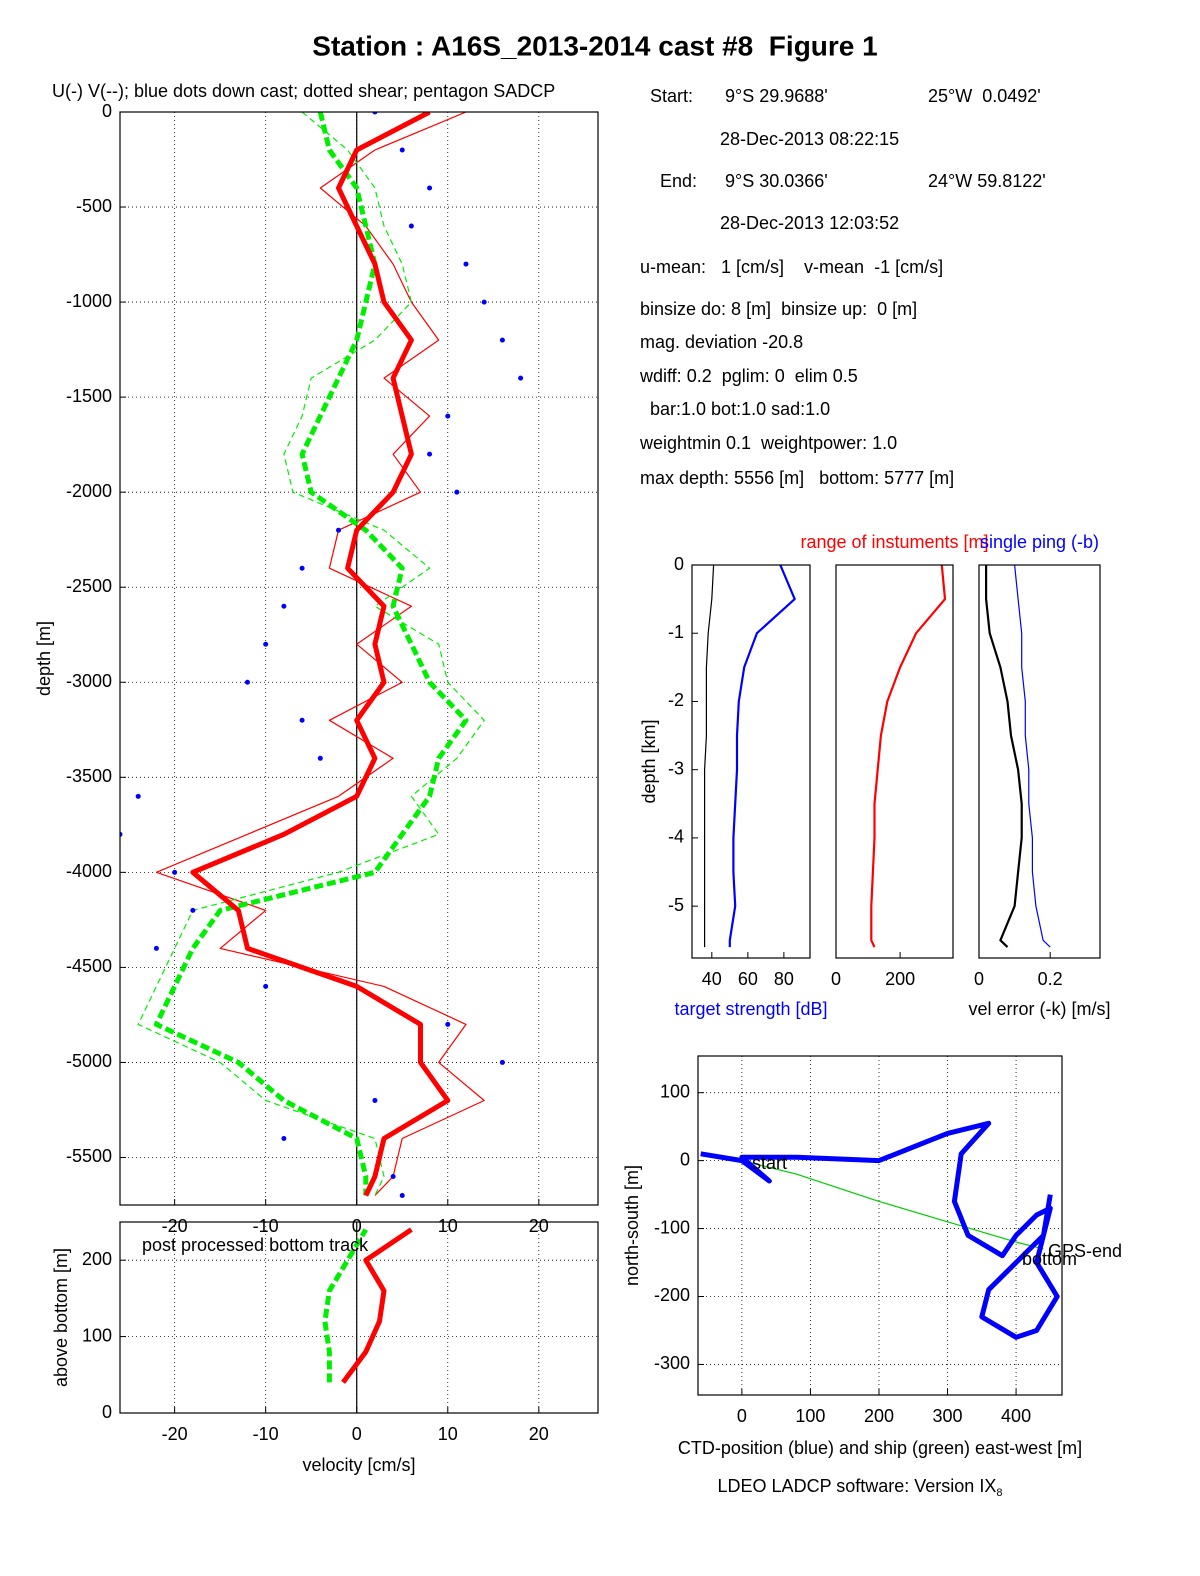 The height and width of the screenshot is (1576, 1200). I want to click on info-text: weightmin 0.1 weightpower: 1.0, so click(768, 443).